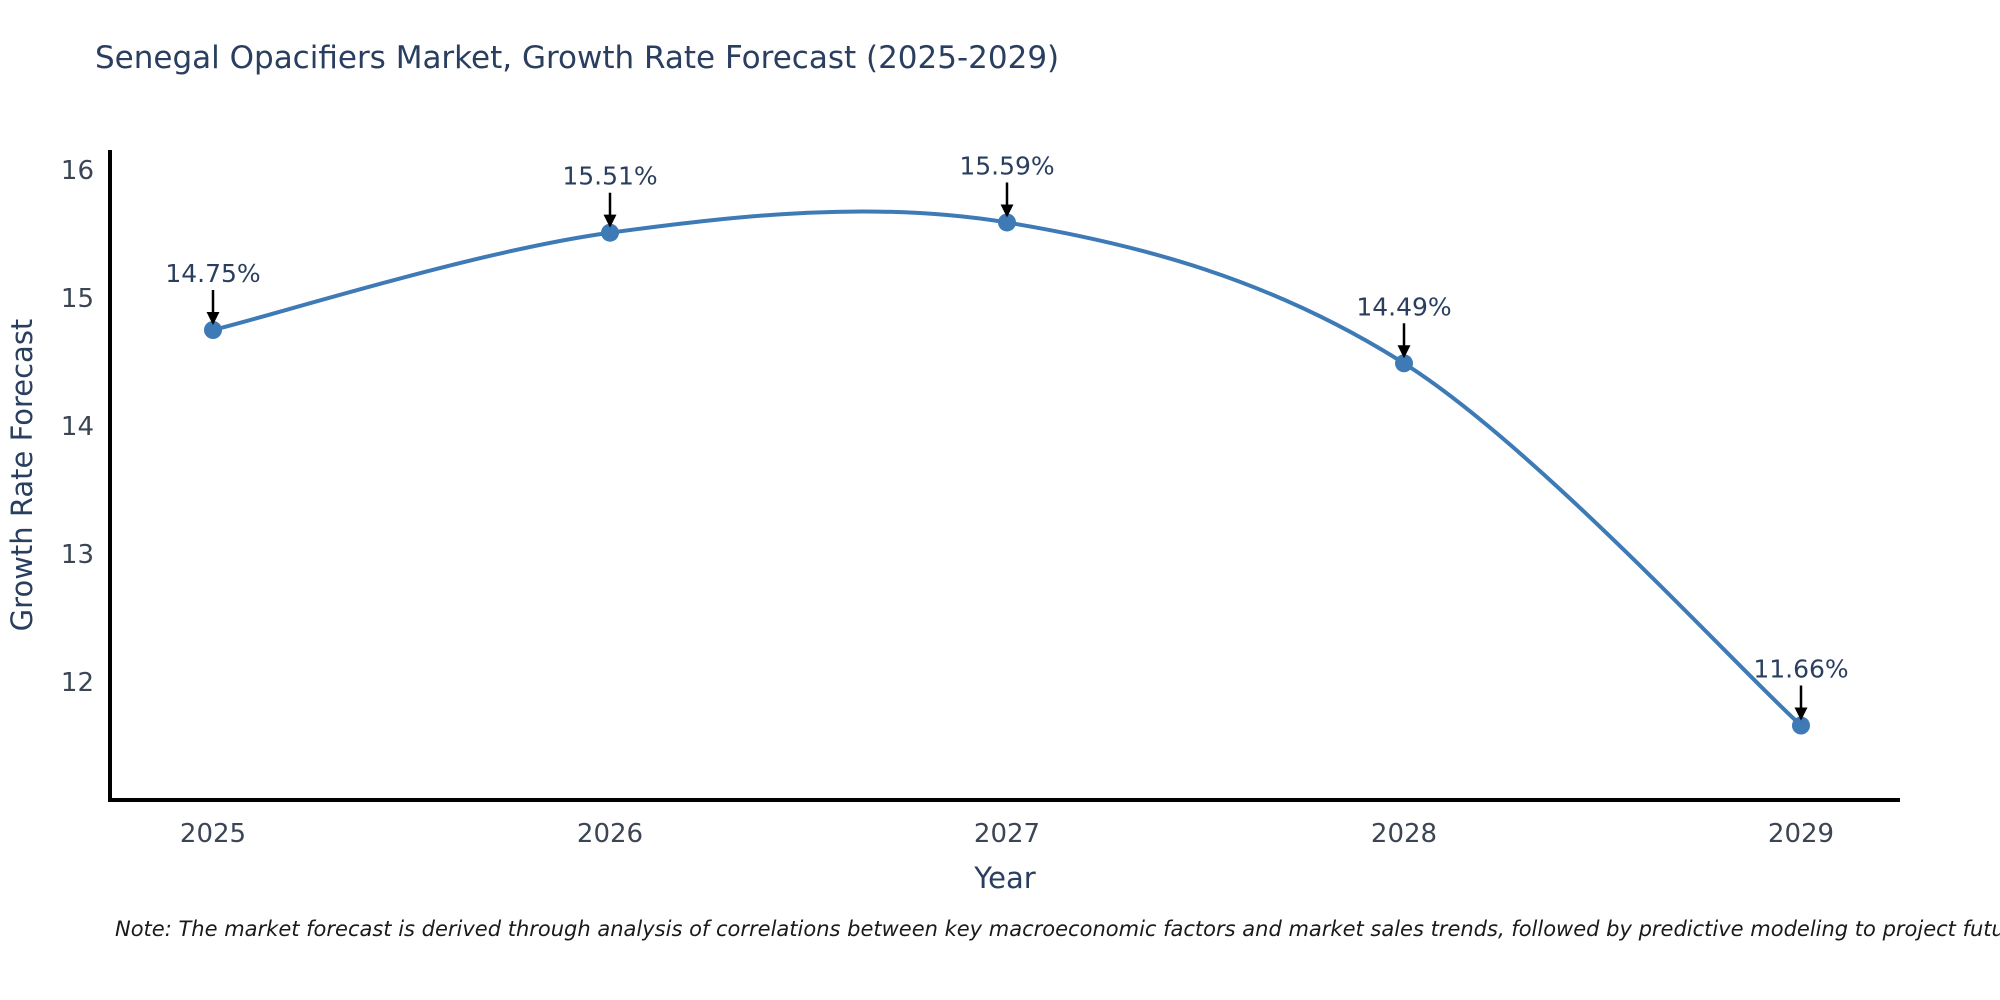 This screenshot has height=1000, width=2000. I want to click on data-point-label: 15.51%, so click(609, 176).